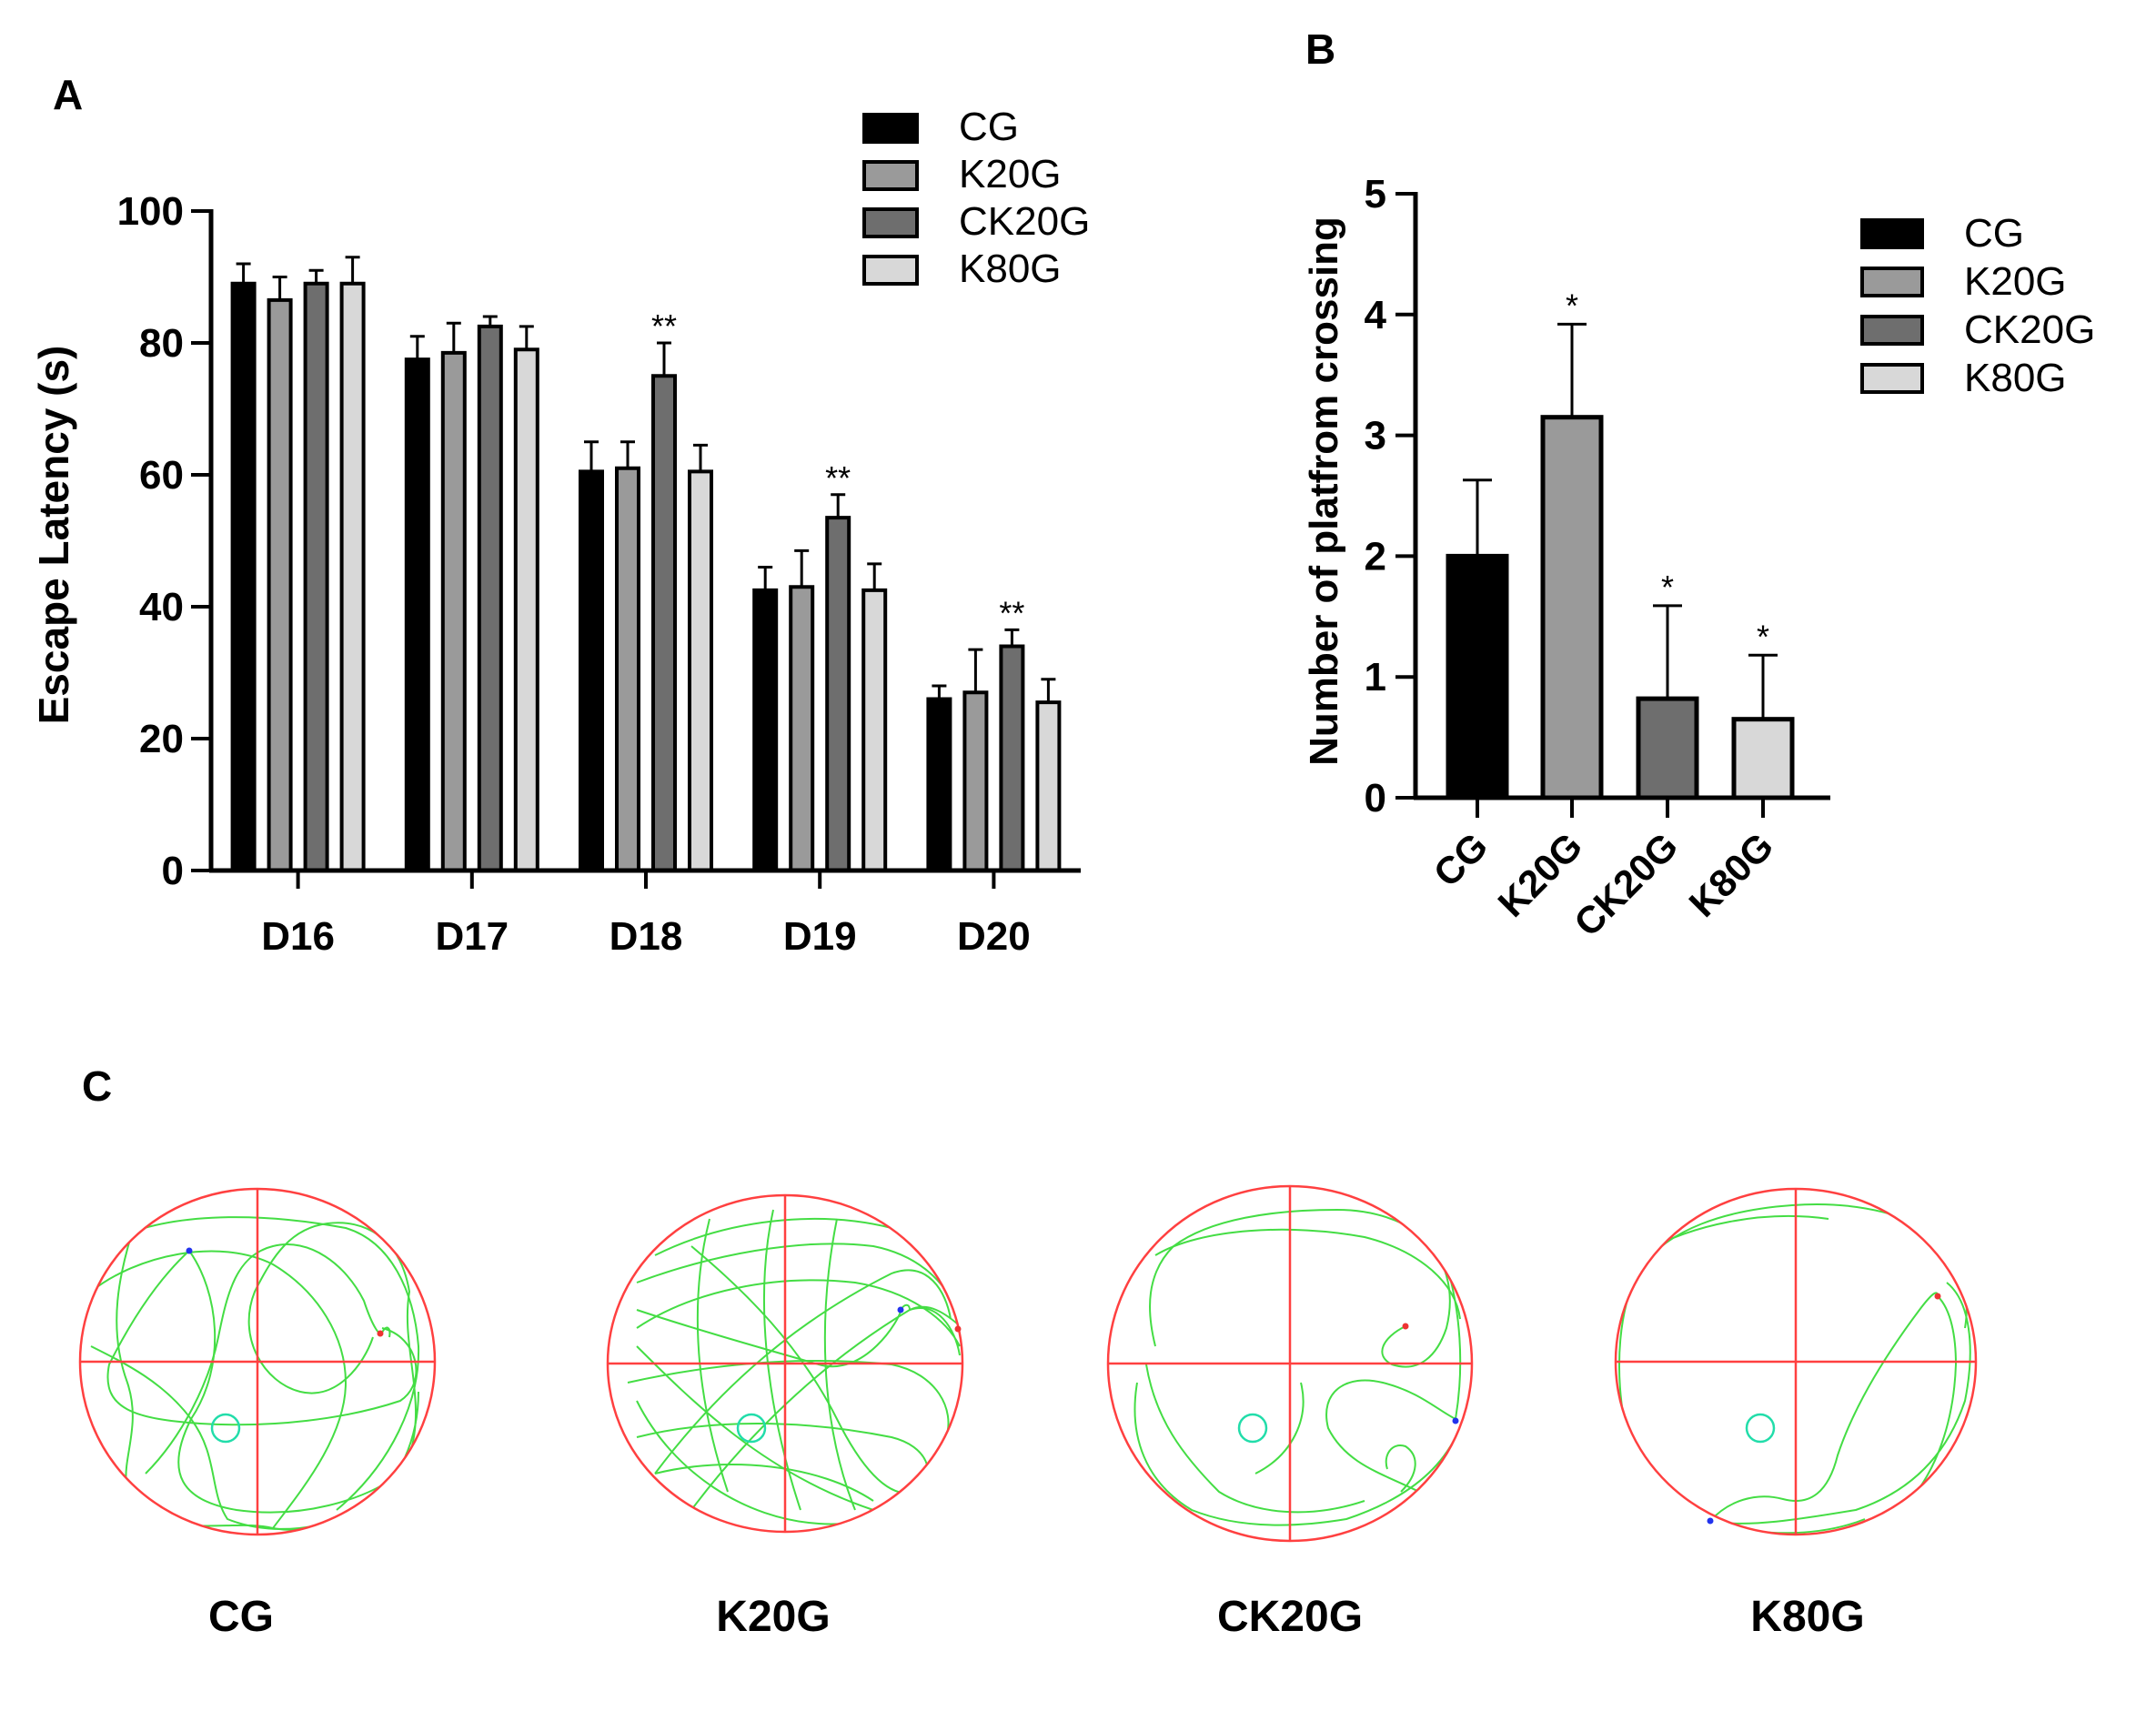 This screenshot has width=2156, height=1711. Describe the element at coordinates (1375, 436) in the screenshot. I see `y-tick-label-3: 3` at that location.